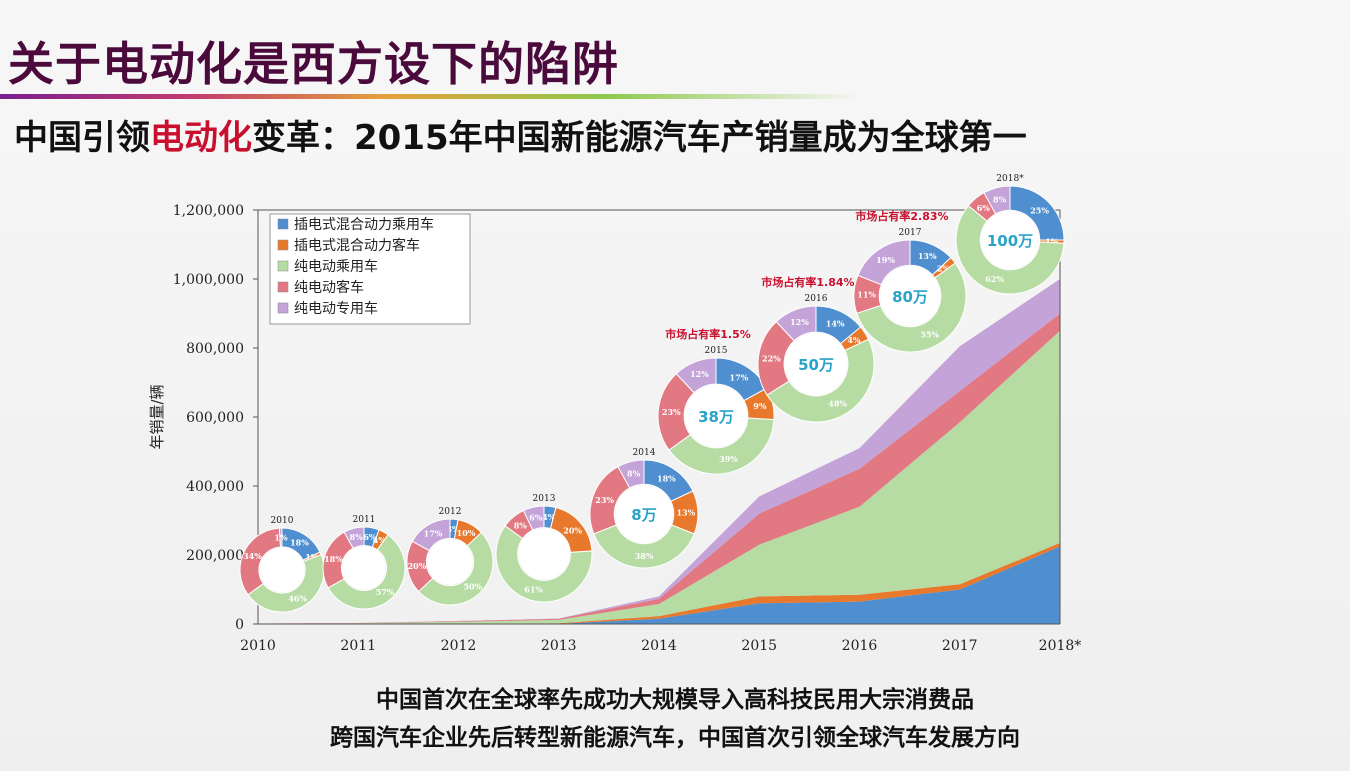 Image resolution: width=1350 pixels, height=771 pixels. What do you see at coordinates (82, 138) in the screenshot?
I see `subtitle-lead: 中国引领` at bounding box center [82, 138].